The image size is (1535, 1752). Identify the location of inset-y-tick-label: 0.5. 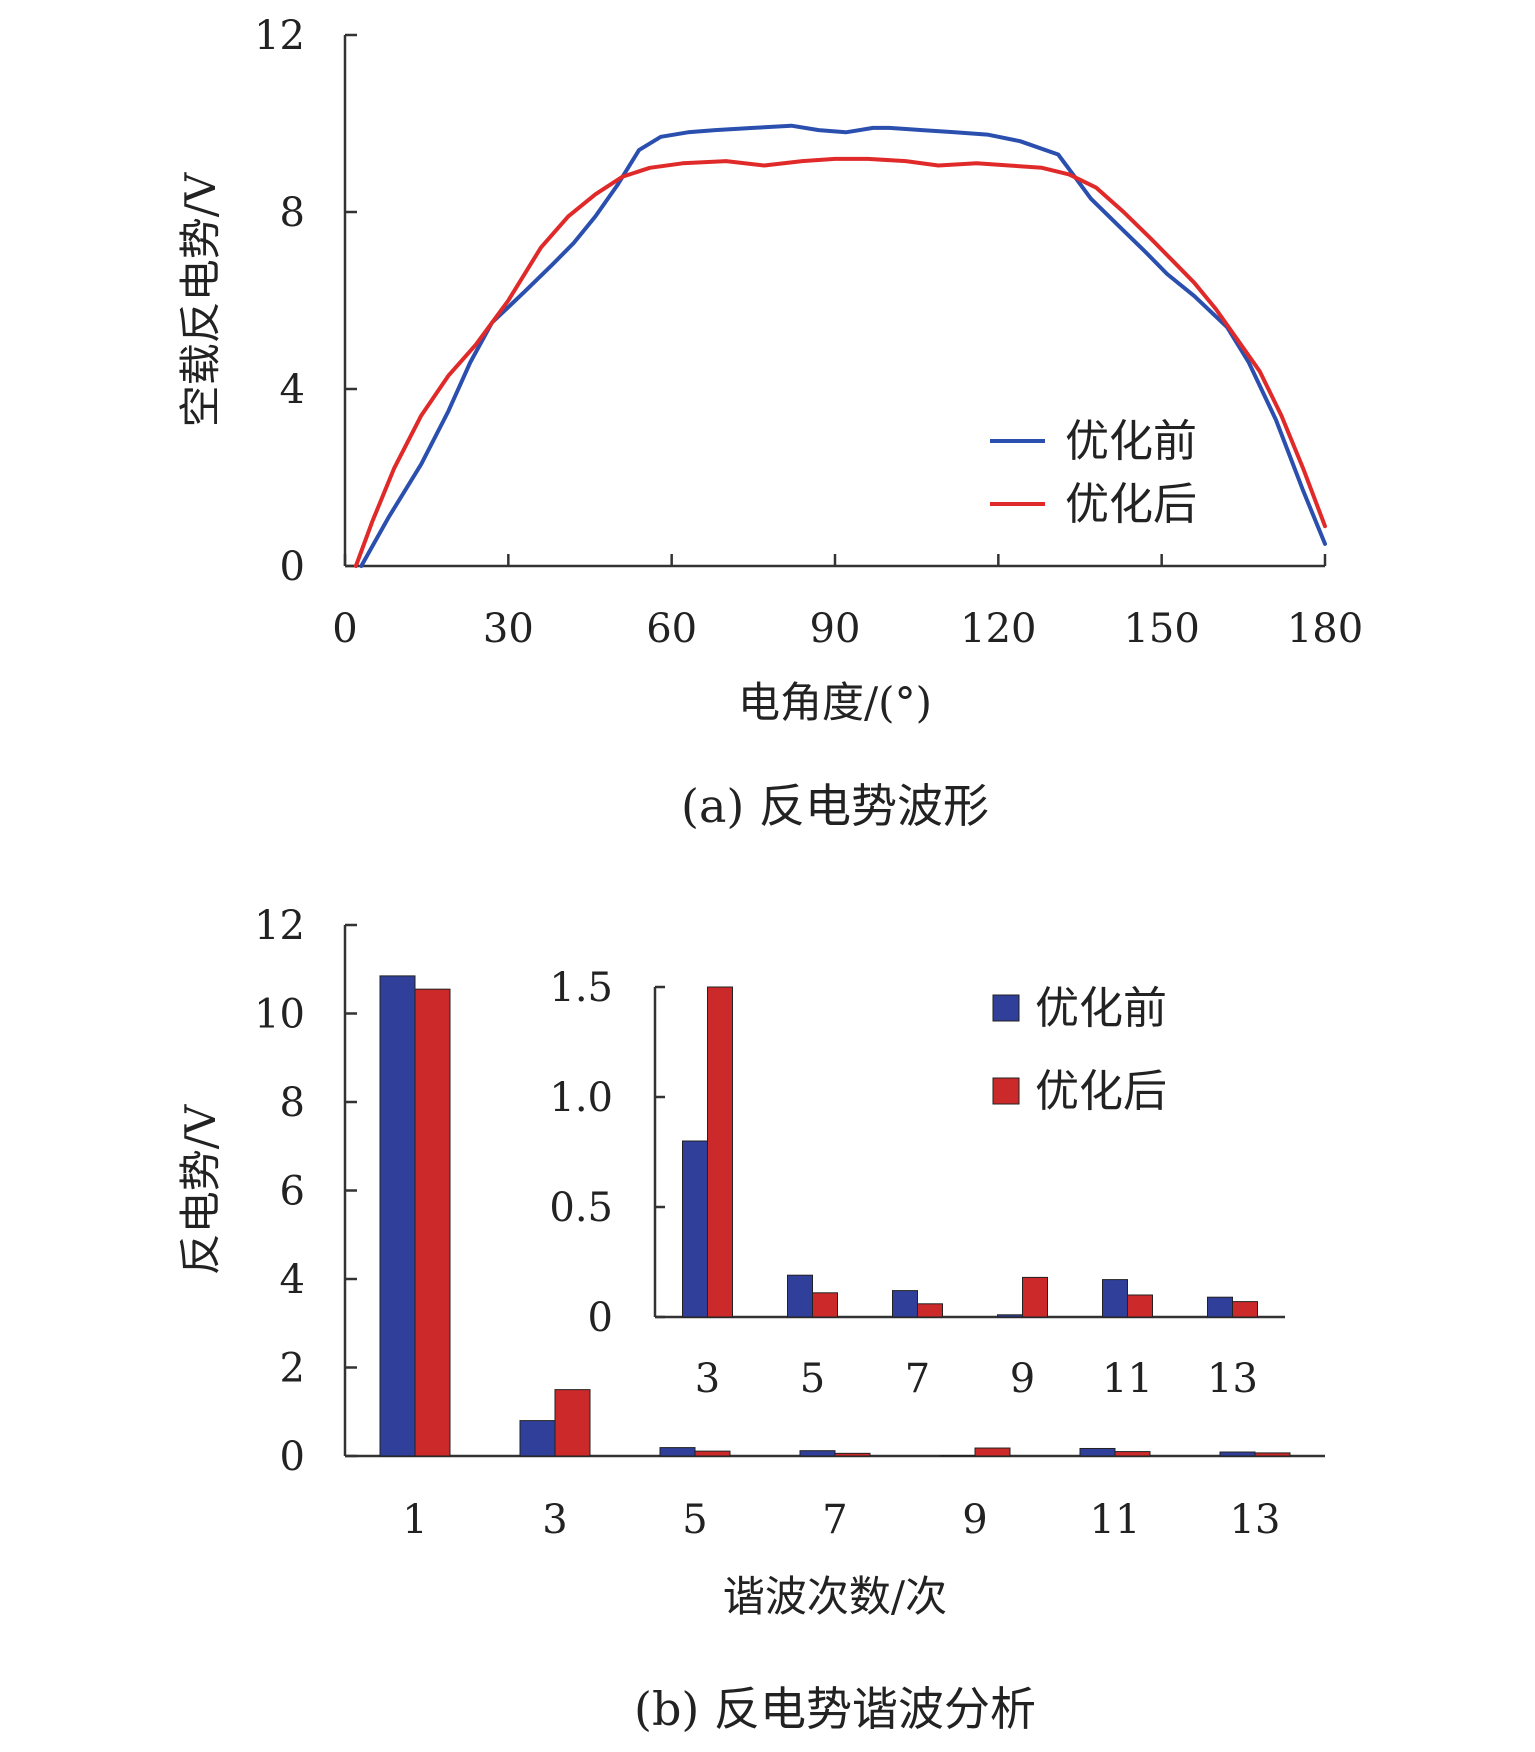
(581, 1208).